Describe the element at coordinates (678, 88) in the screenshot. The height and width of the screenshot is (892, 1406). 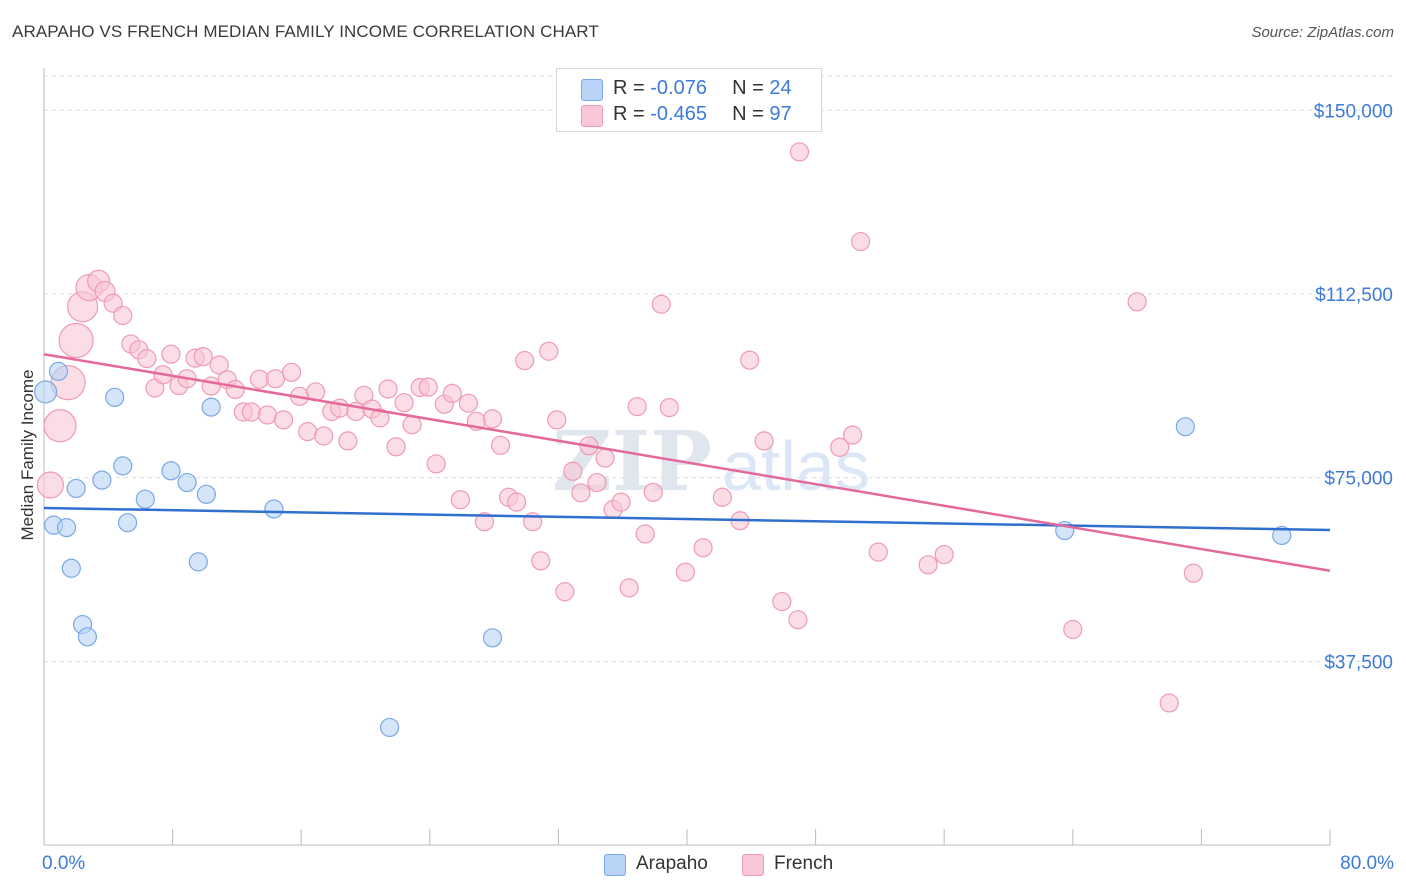
I see `arapaho-r-value: -0.076` at that location.